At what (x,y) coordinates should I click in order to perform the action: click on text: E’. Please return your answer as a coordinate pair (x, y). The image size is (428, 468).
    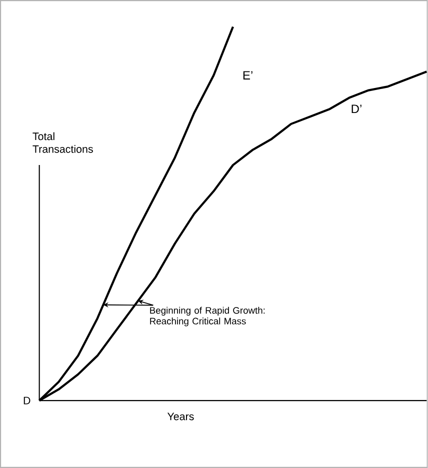
    Looking at the image, I should click on (247, 75).